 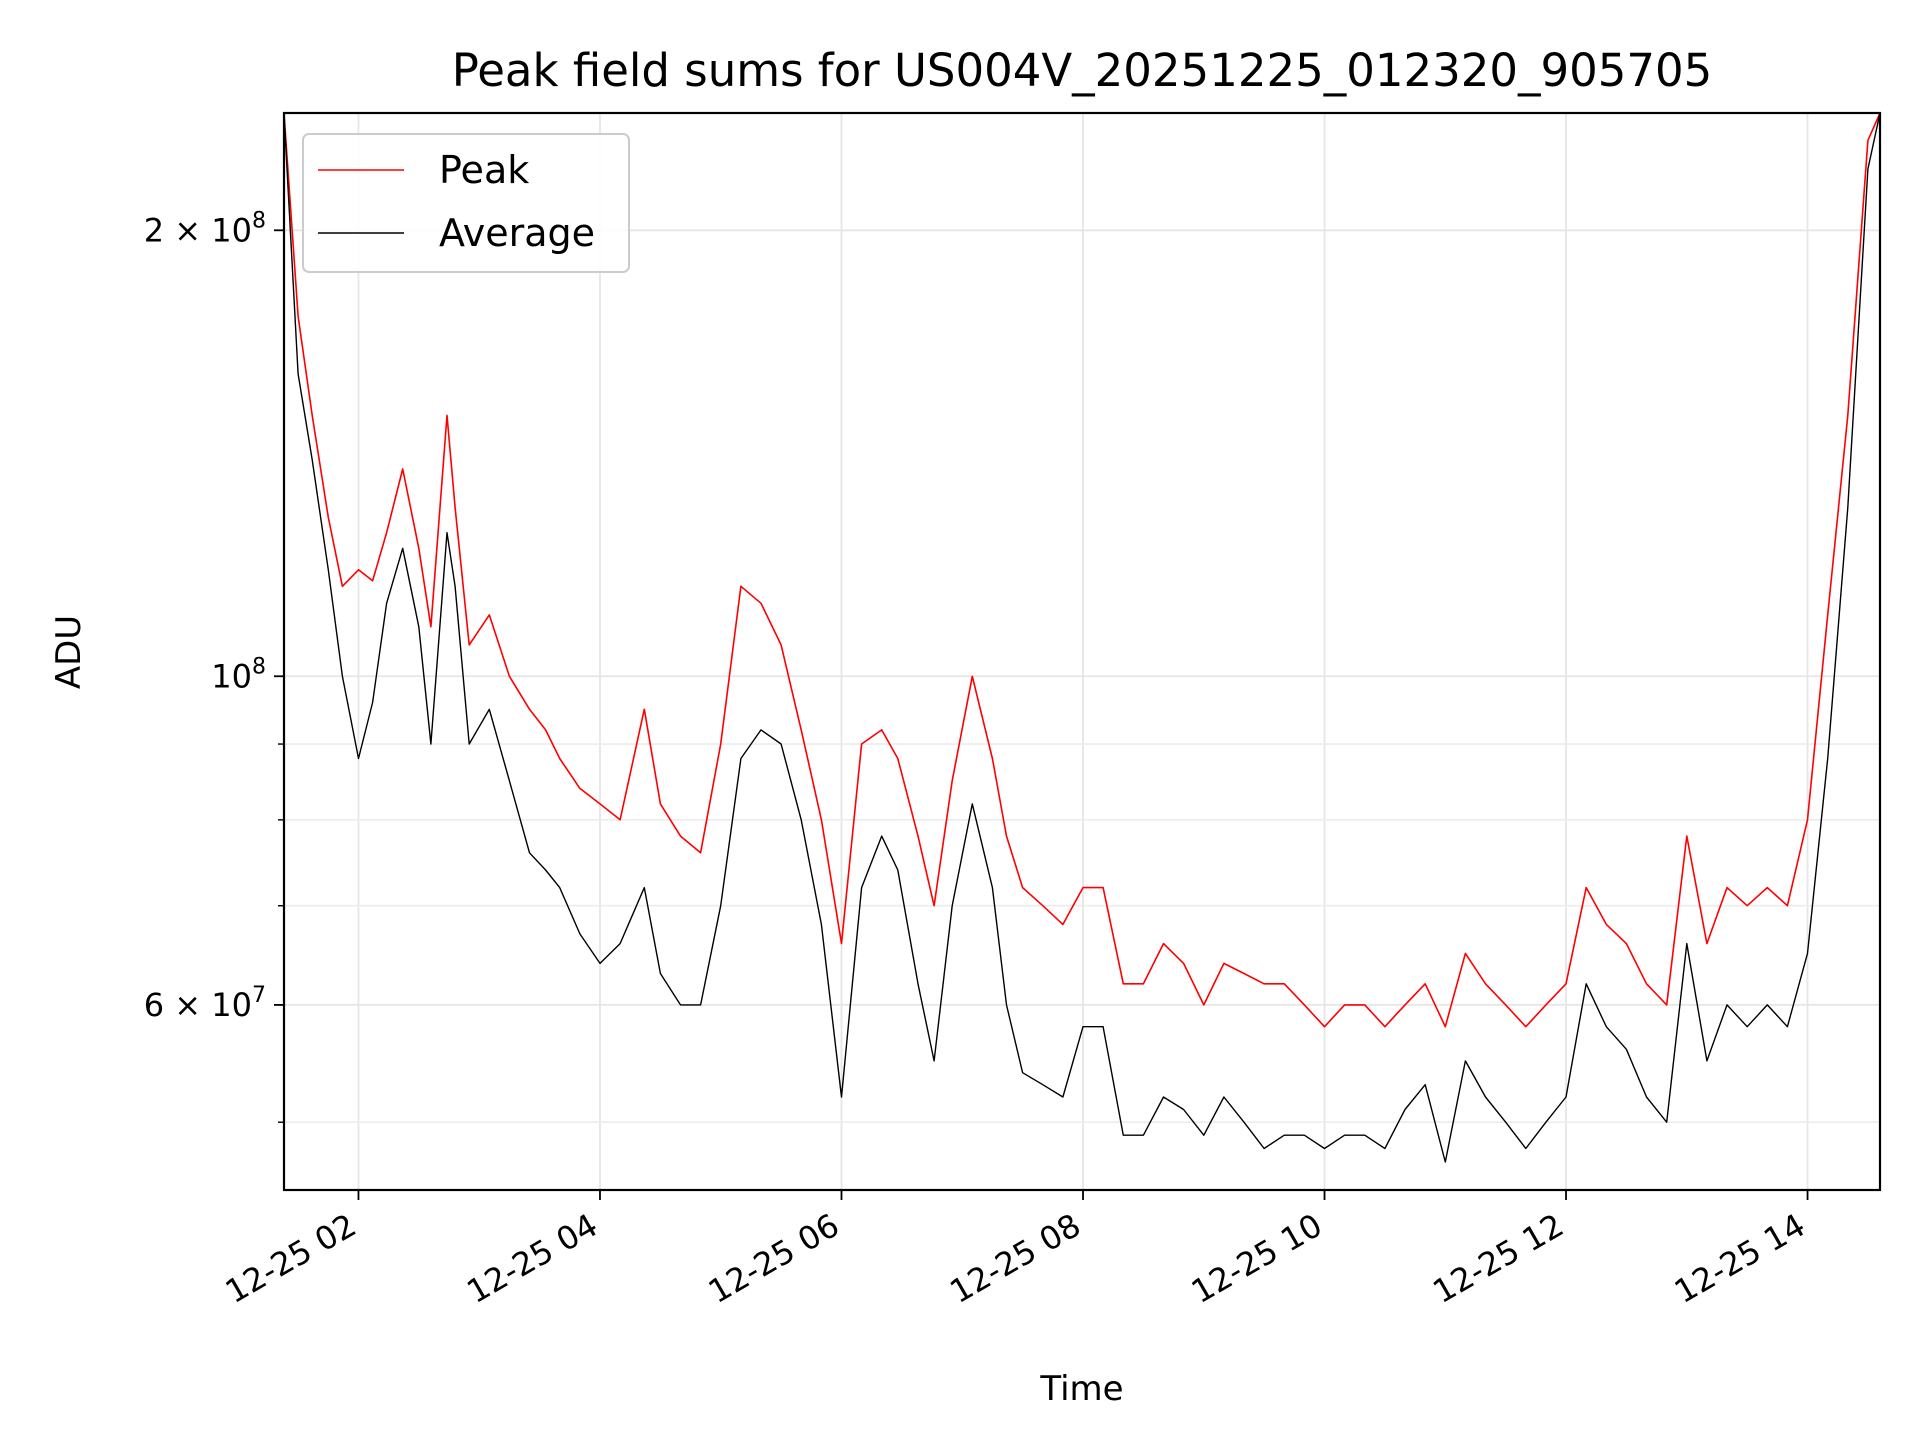 I want to click on legend: Peak Average, so click(x=466, y=203).